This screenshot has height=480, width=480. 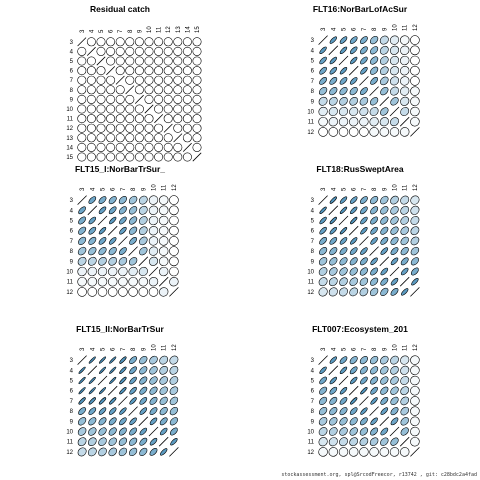 I want to click on col-label: 6, so click(x=355, y=349).